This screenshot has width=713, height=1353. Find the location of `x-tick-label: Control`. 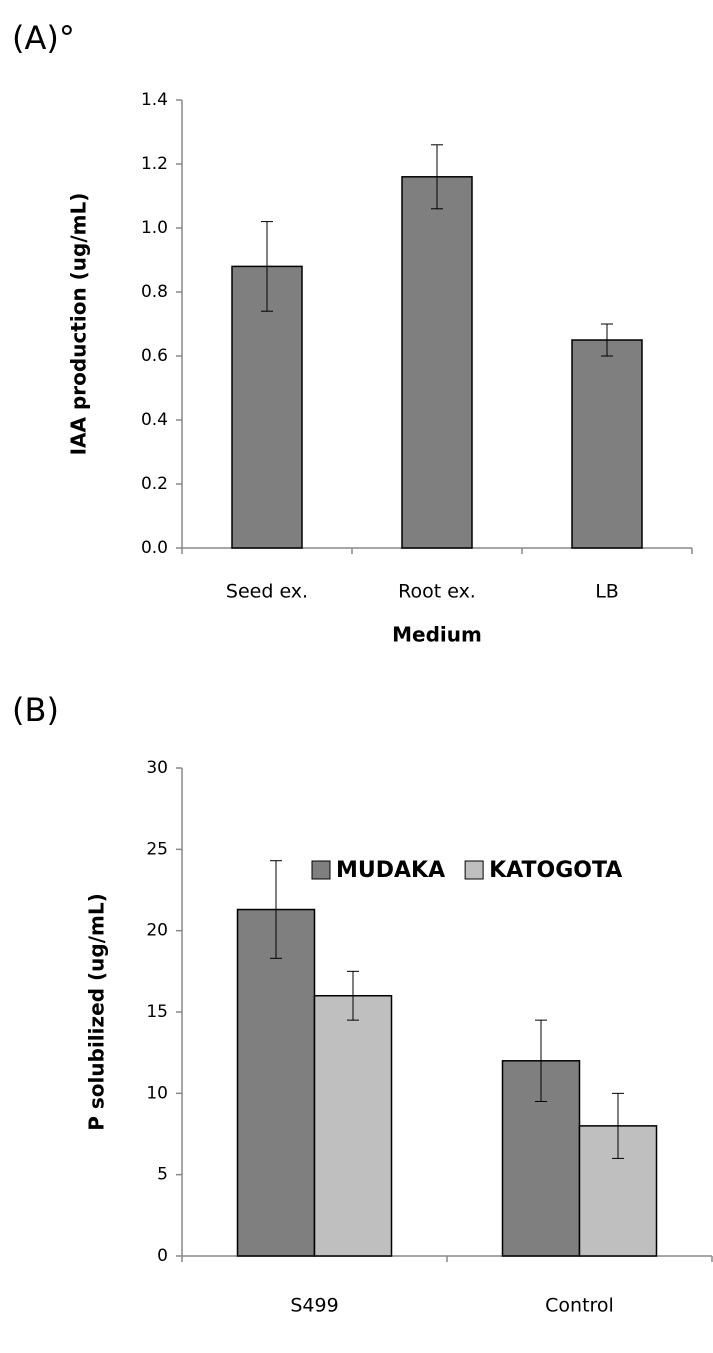

x-tick-label: Control is located at coordinates (579, 1306).